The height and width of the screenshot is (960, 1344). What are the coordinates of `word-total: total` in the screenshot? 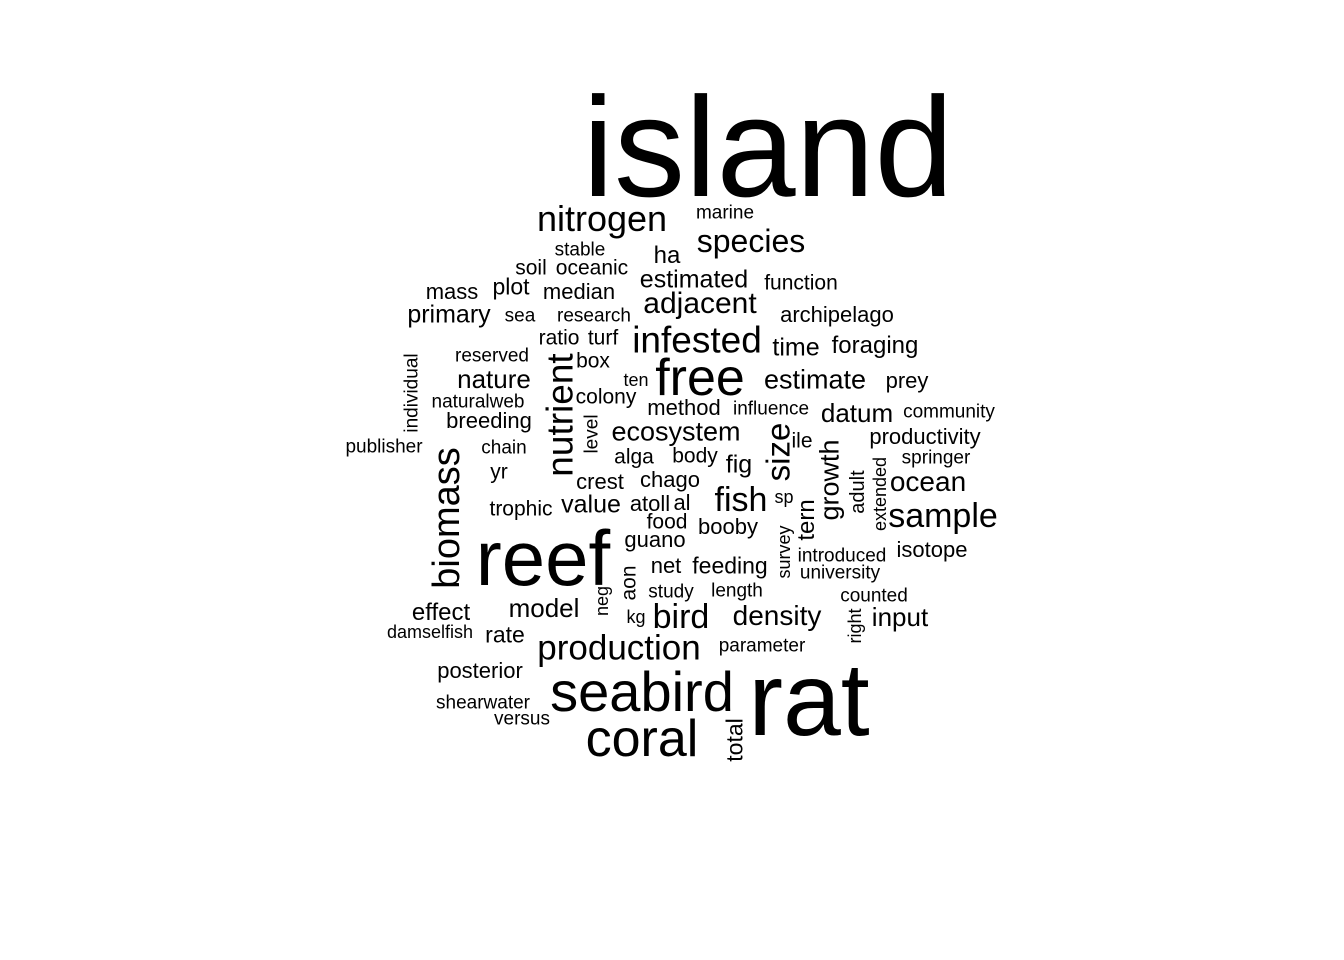 It's located at (734, 740).